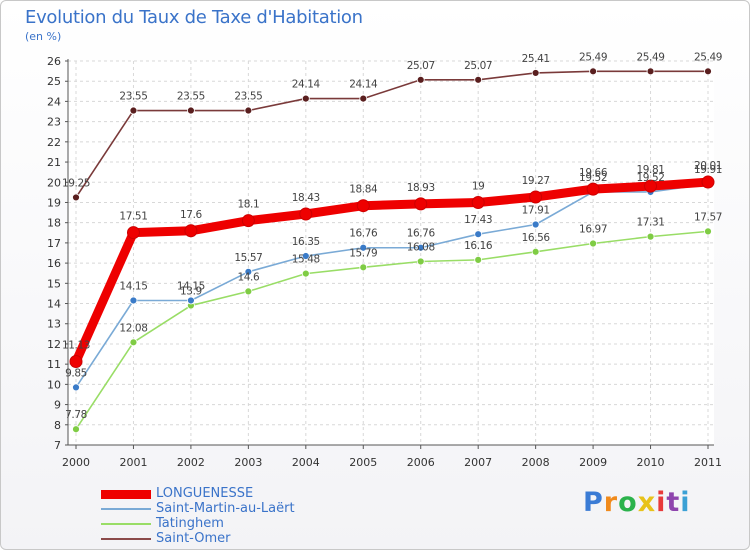 Image resolution: width=750 pixels, height=550 pixels. What do you see at coordinates (478, 220) in the screenshot?
I see `data-label: 17.43` at bounding box center [478, 220].